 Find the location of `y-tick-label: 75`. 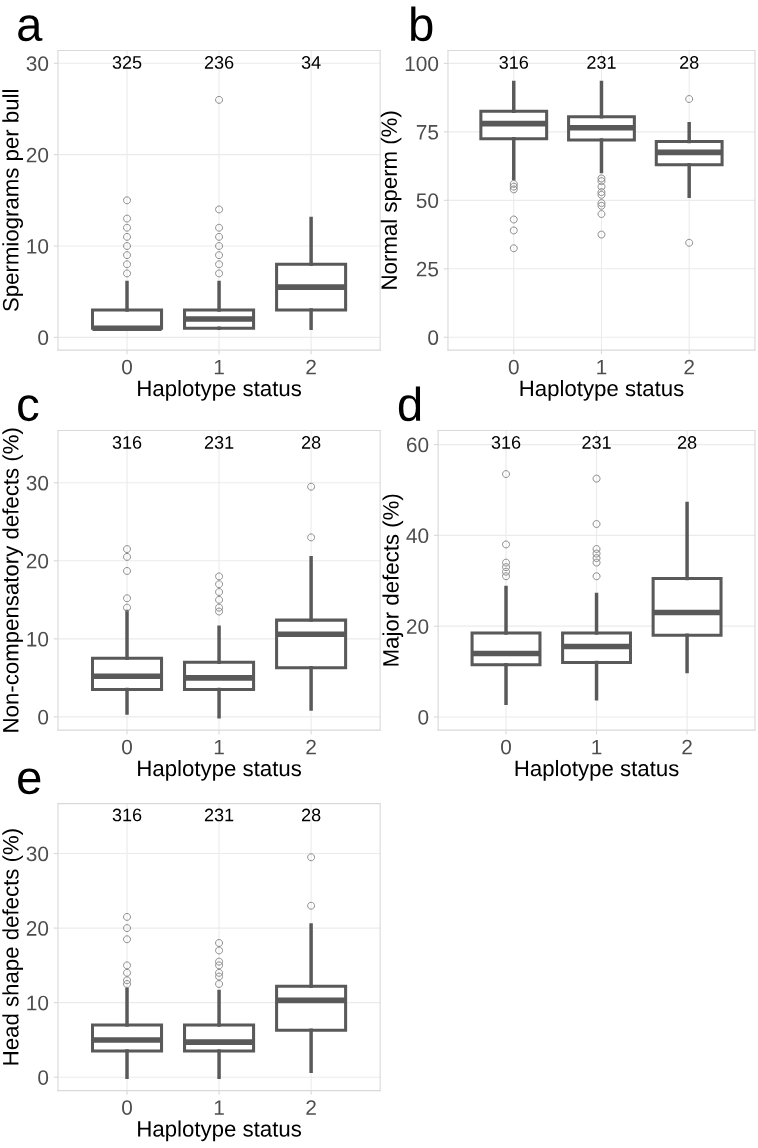

y-tick-label: 75 is located at coordinates (427, 132).